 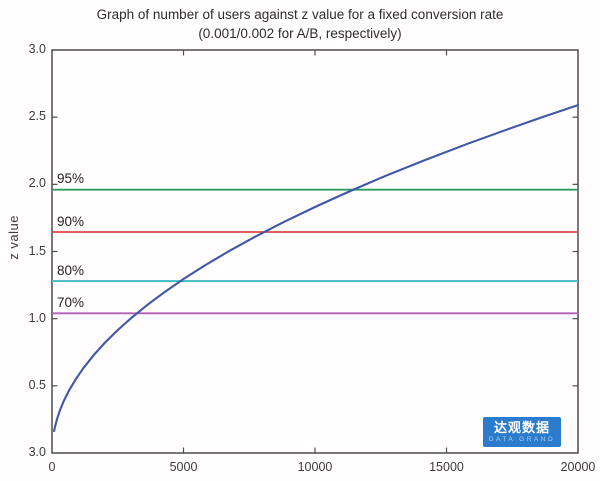 I want to click on y-tick-label: 2.0, so click(x=37, y=183).